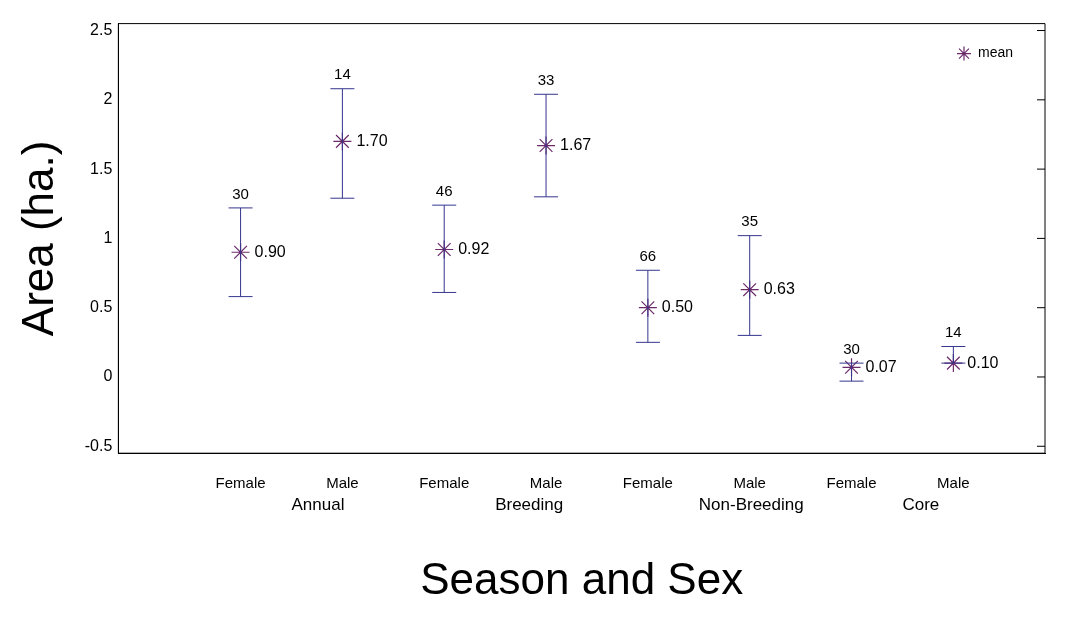 The height and width of the screenshot is (622, 1083). Describe the element at coordinates (648, 255) in the screenshot. I see `annotation: 66` at that location.